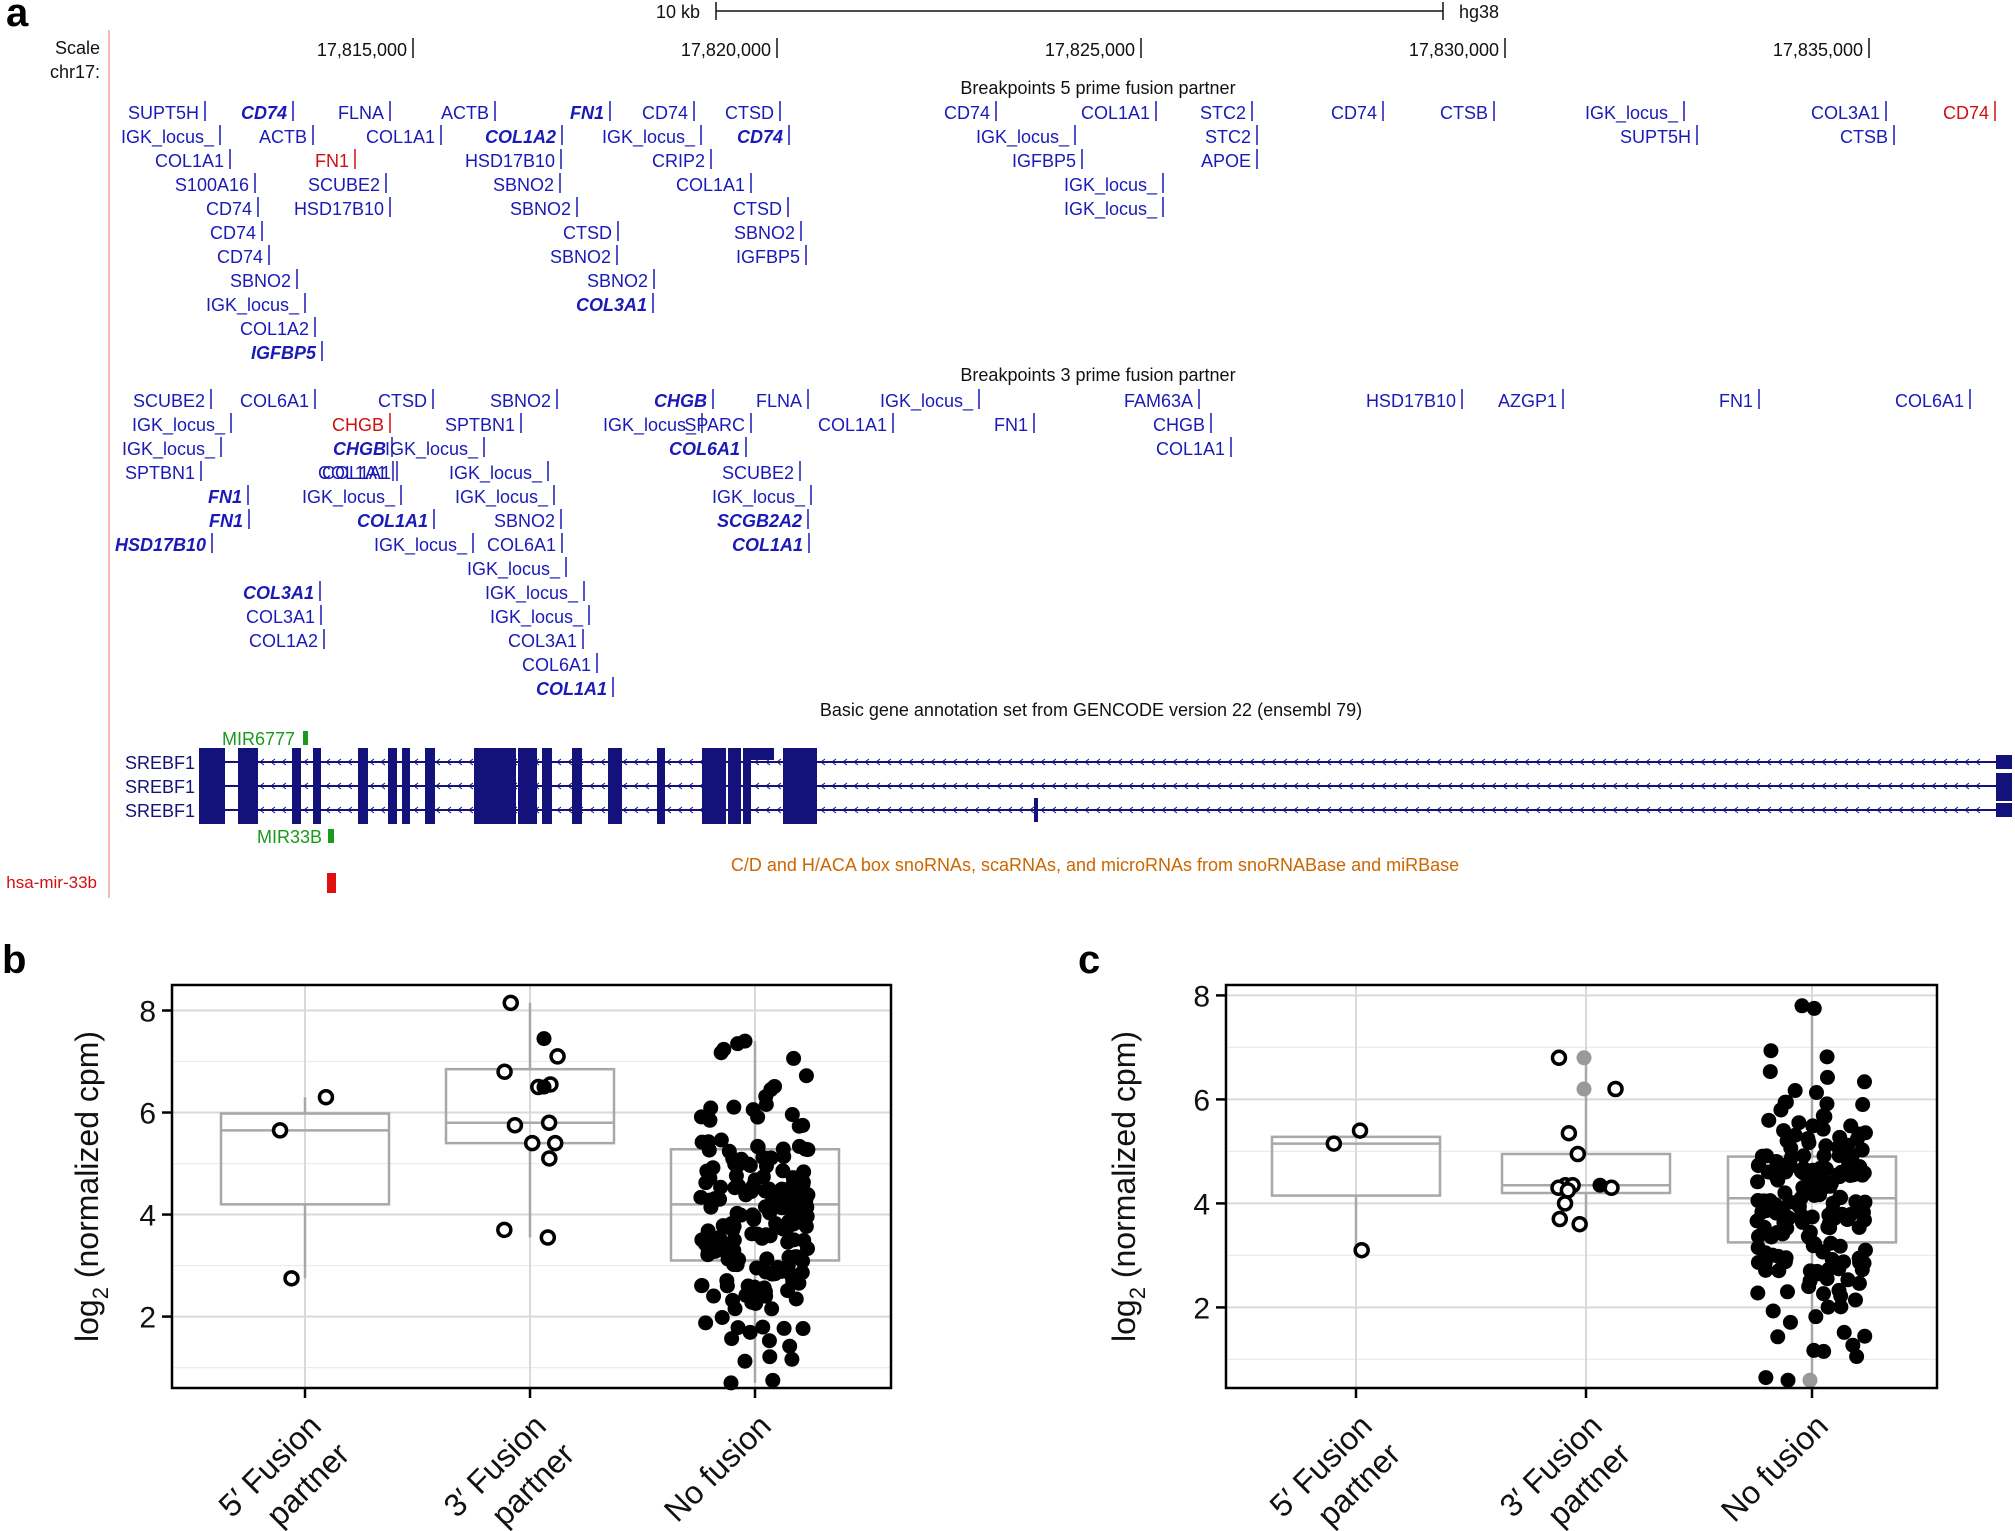 This screenshot has height=1531, width=2015. What do you see at coordinates (779, 401) in the screenshot?
I see `breakpoint-label: FLNA` at bounding box center [779, 401].